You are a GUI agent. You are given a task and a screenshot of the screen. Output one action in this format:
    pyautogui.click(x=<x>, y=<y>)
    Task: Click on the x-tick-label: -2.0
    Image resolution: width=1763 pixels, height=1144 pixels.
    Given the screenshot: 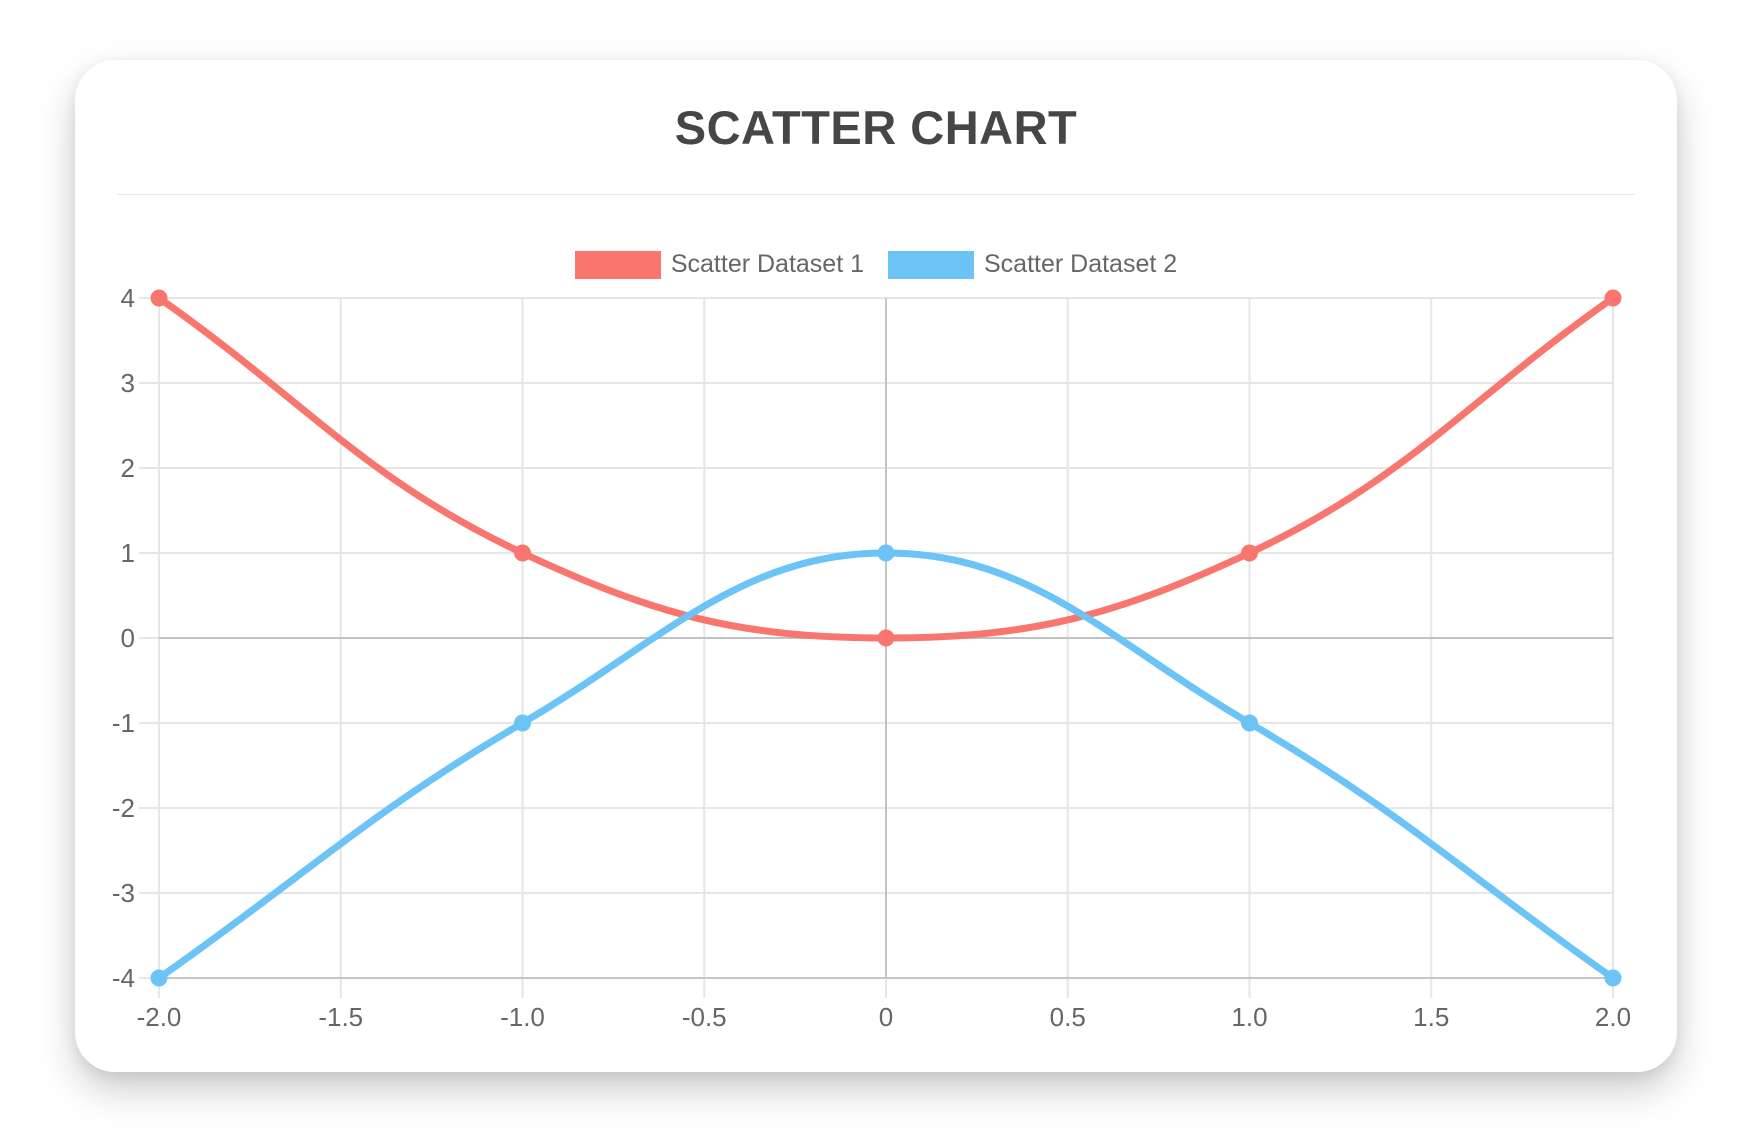 What is the action you would take?
    pyautogui.click(x=159, y=1017)
    